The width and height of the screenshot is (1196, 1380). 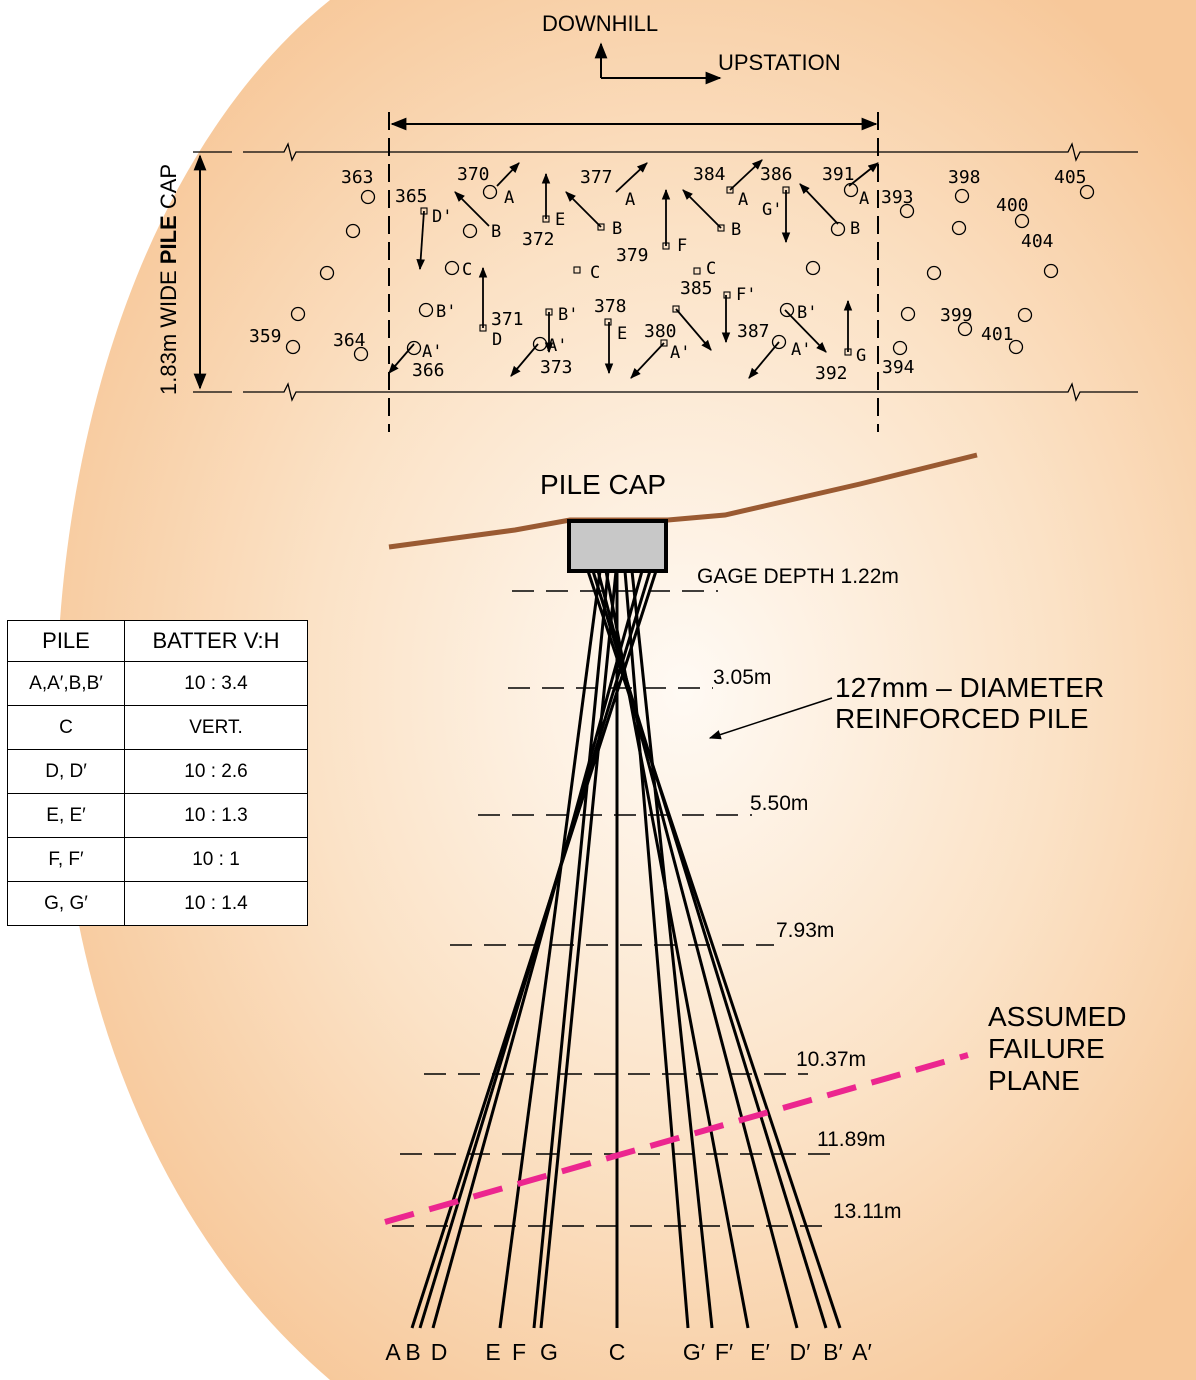 I want to click on pile-number: 391, so click(x=838, y=174).